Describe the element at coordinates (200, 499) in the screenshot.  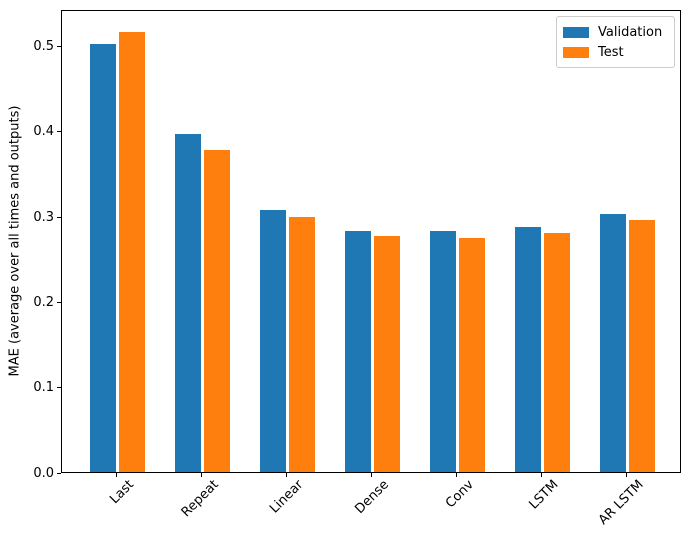
I see `x-tick-label-repeat: Repeat` at that location.